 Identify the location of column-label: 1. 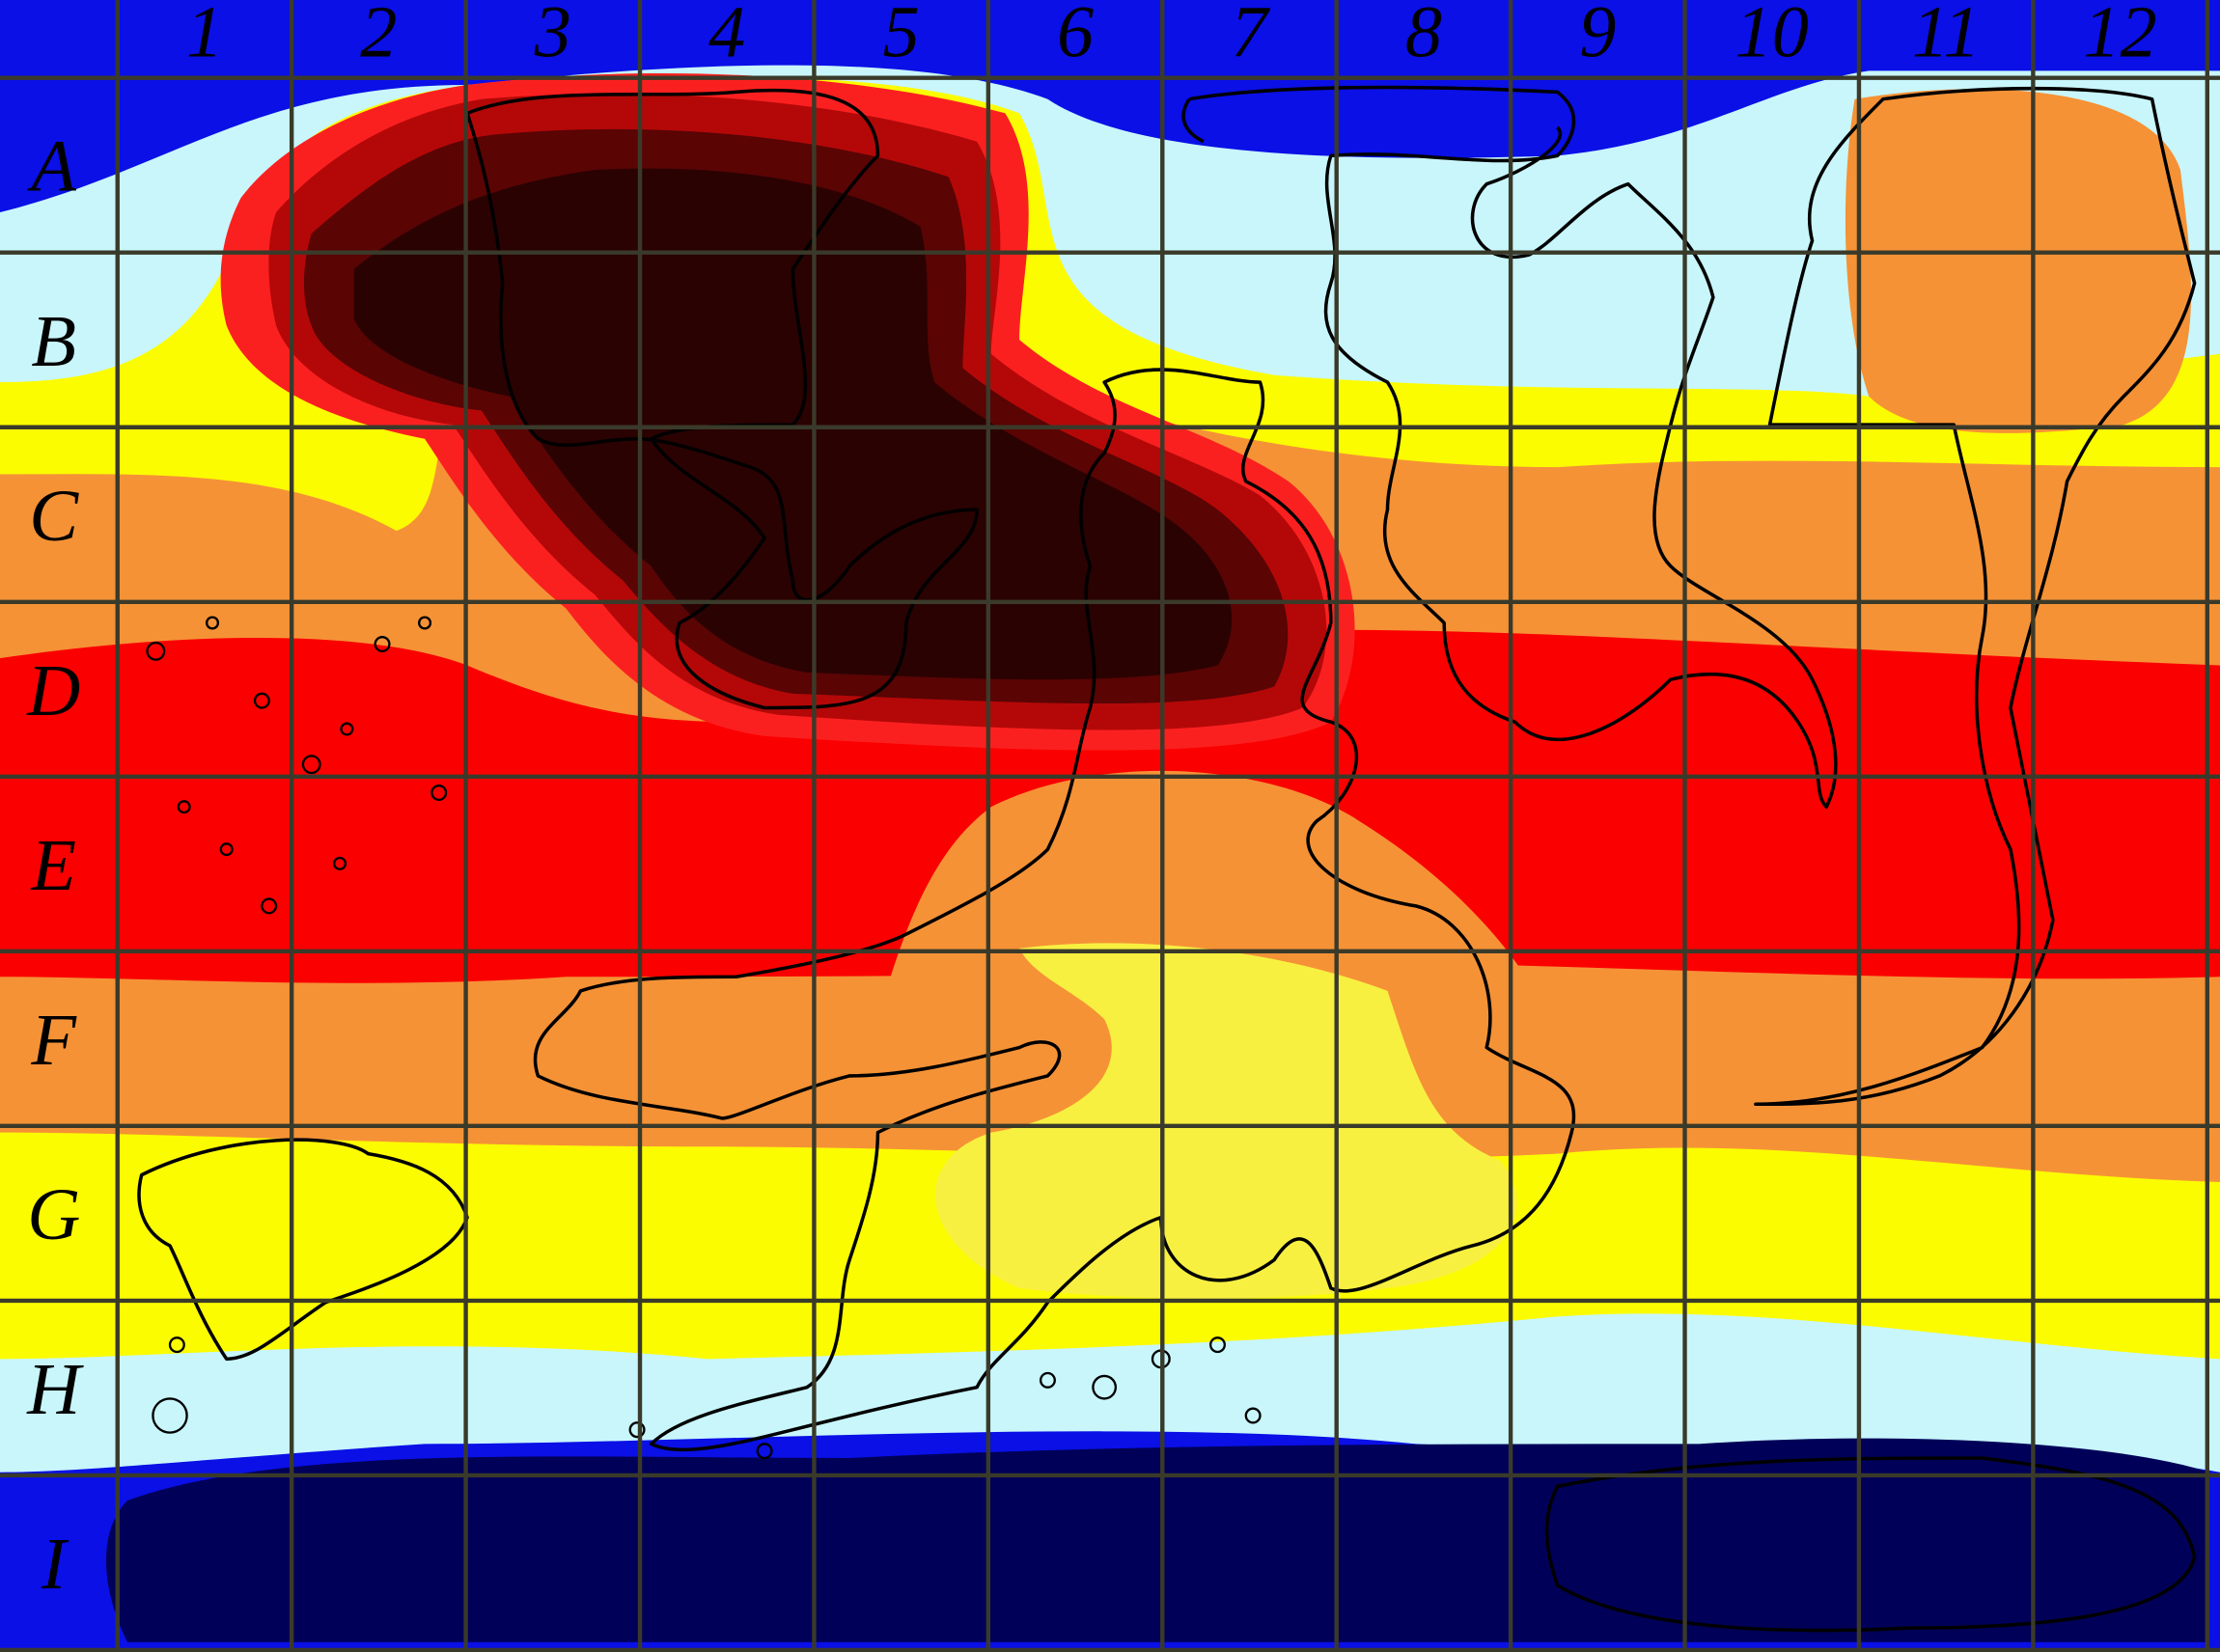
(205, 36).